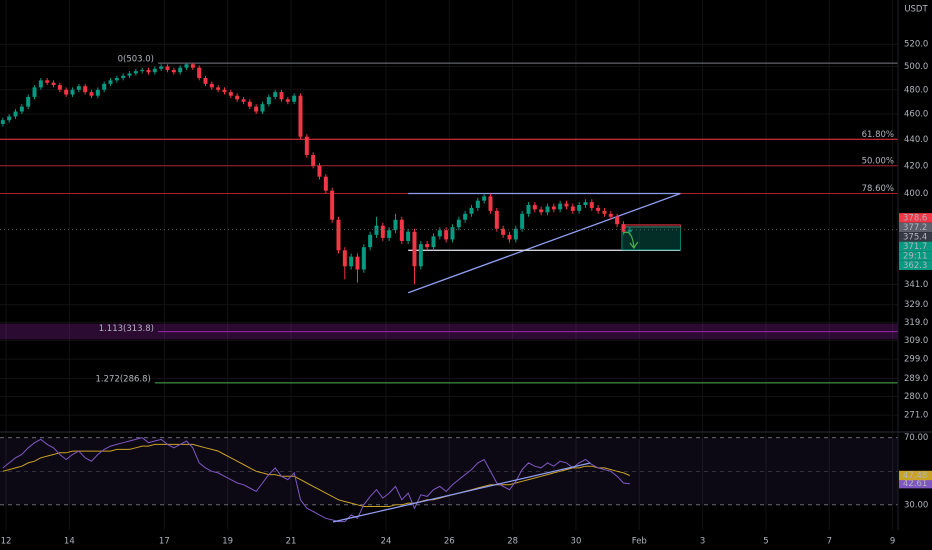  I want to click on x-tick-label: 9, so click(892, 542).